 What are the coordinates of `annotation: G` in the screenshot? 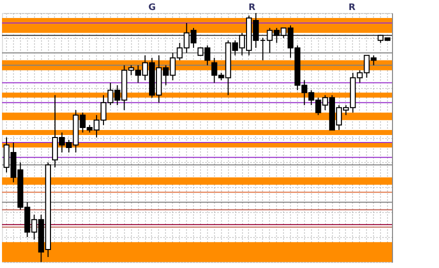 It's located at (152, 8).